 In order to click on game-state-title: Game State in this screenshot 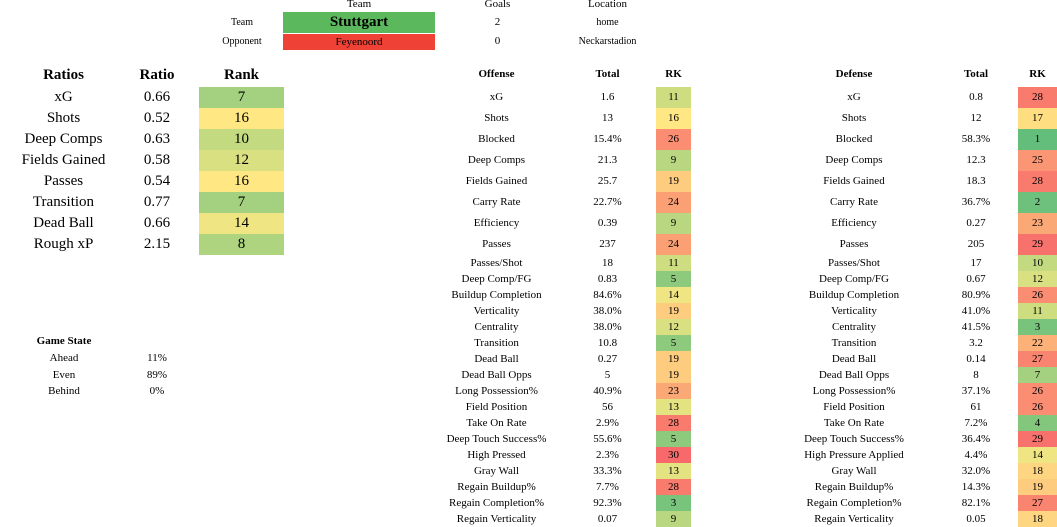, I will do `click(64, 341)`.